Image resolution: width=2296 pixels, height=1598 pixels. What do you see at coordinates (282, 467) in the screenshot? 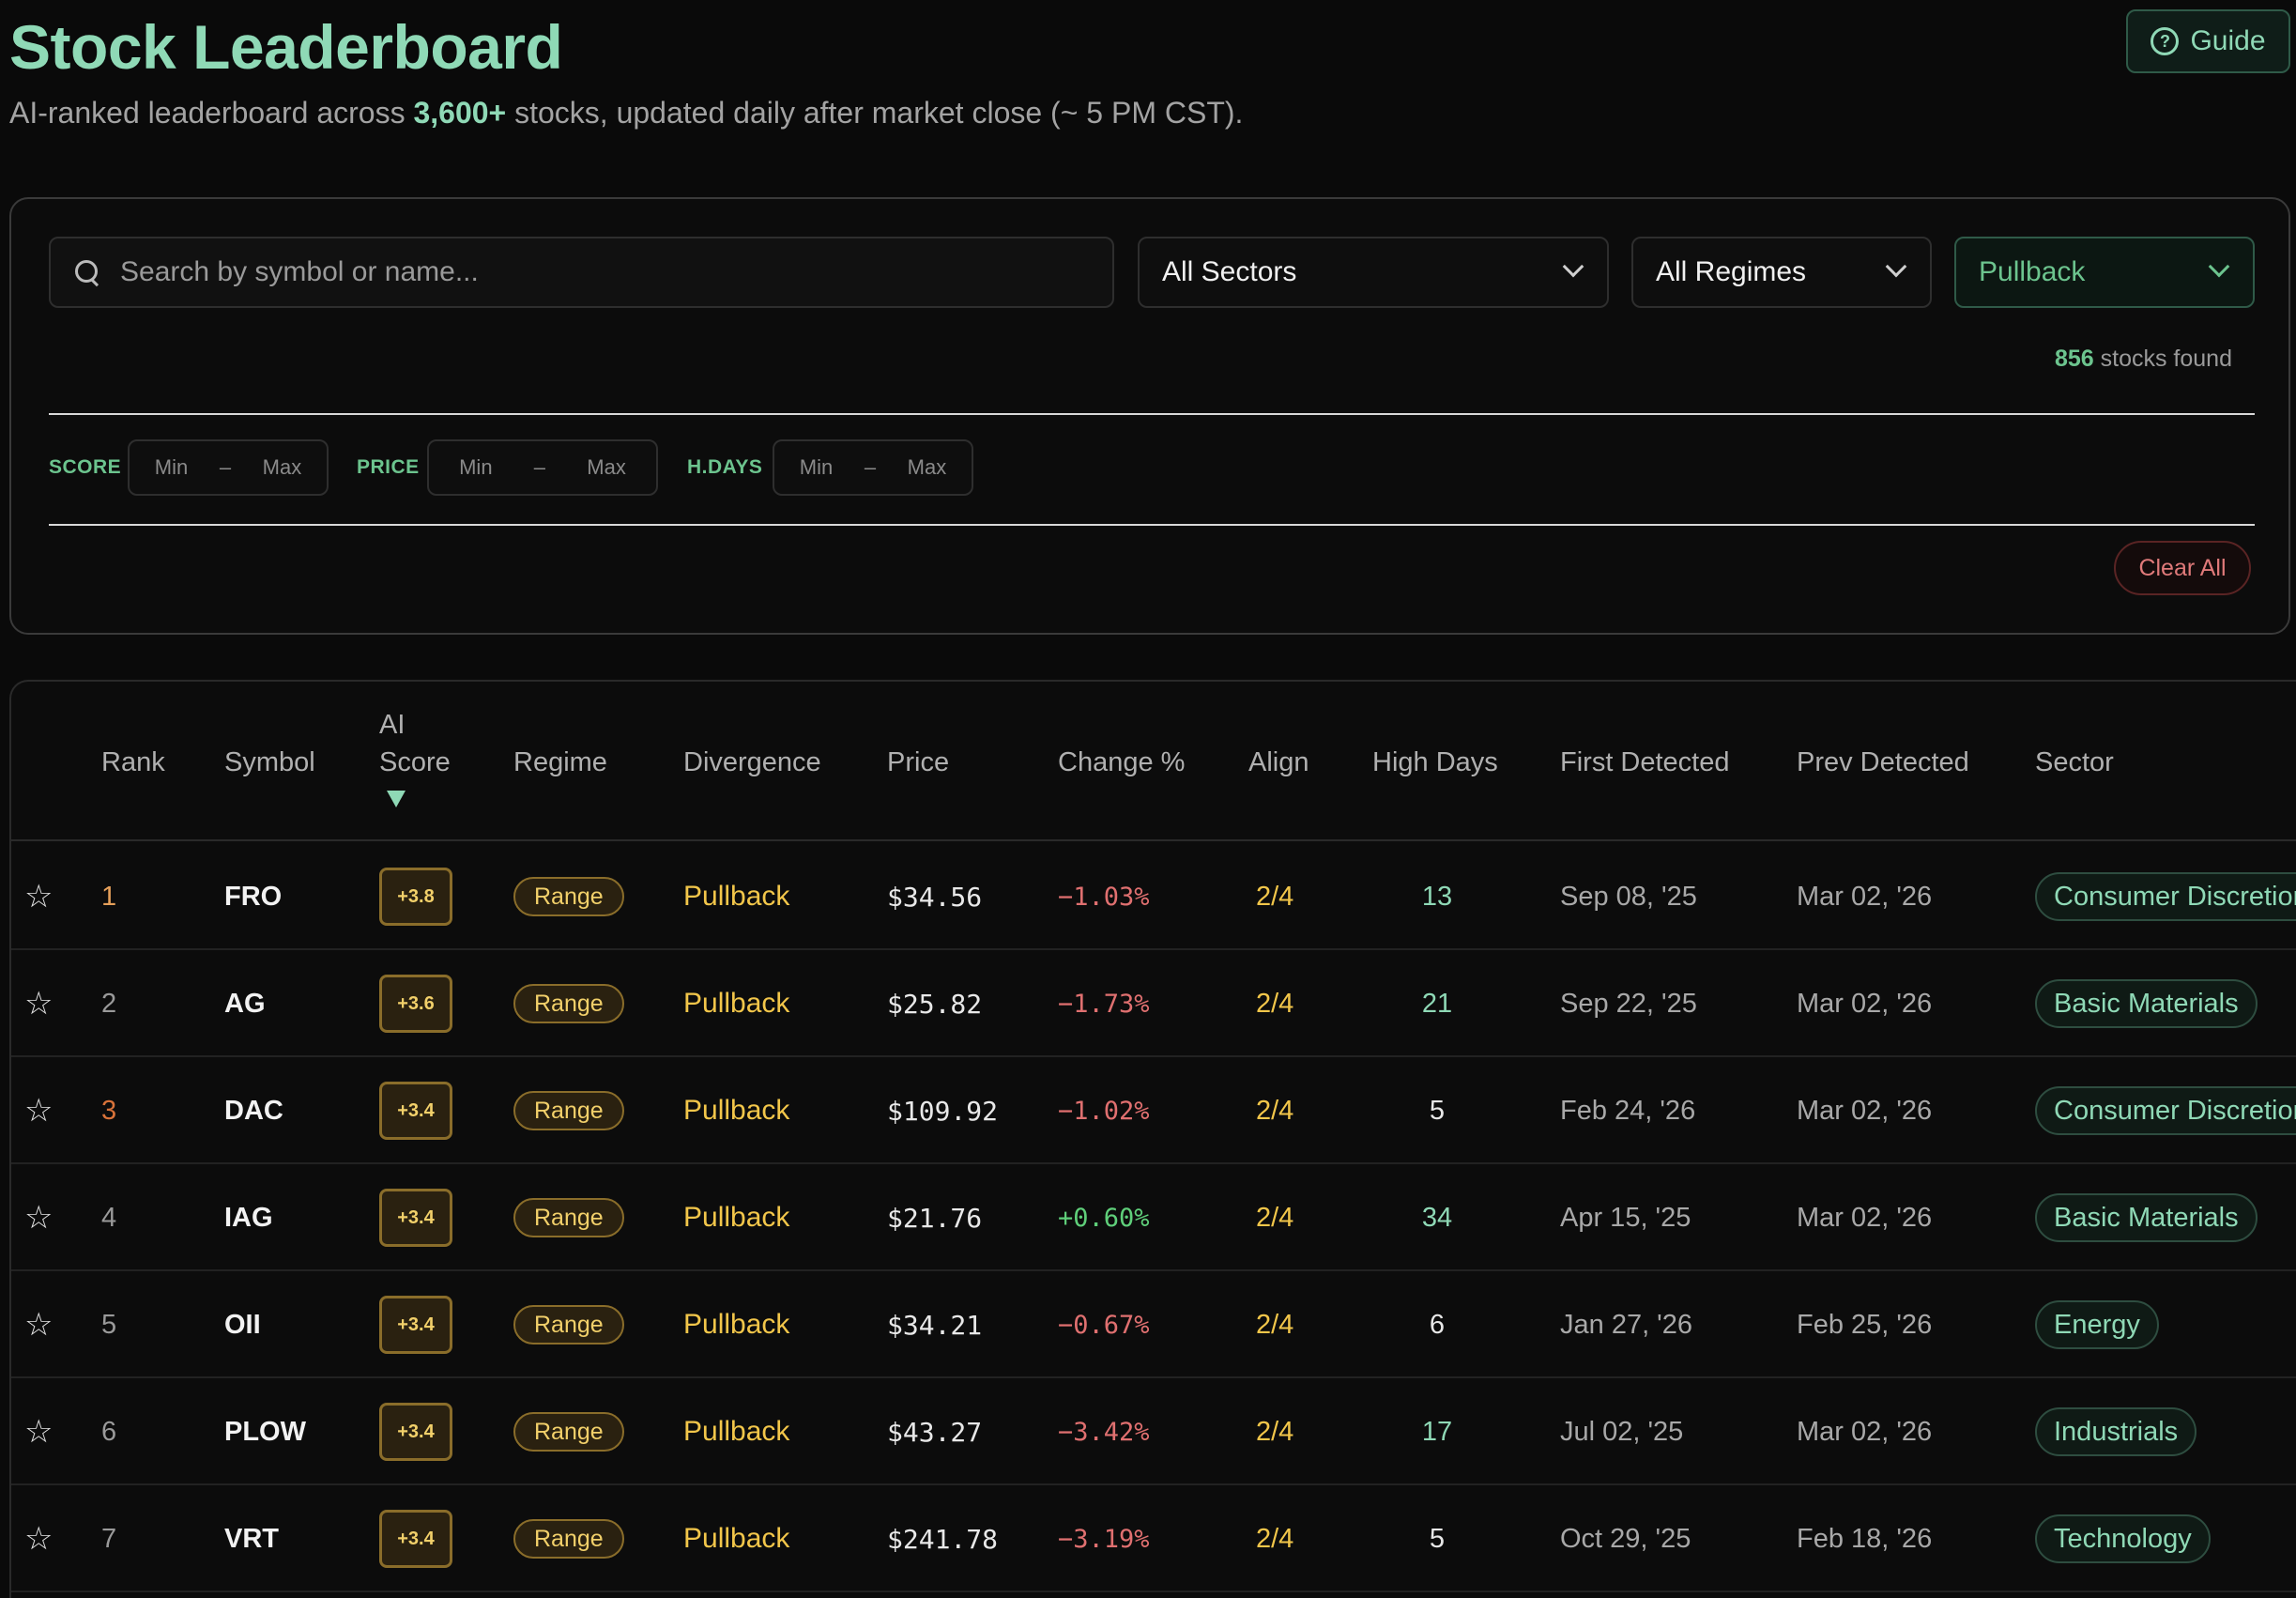
I see `score-max-input: Max` at bounding box center [282, 467].